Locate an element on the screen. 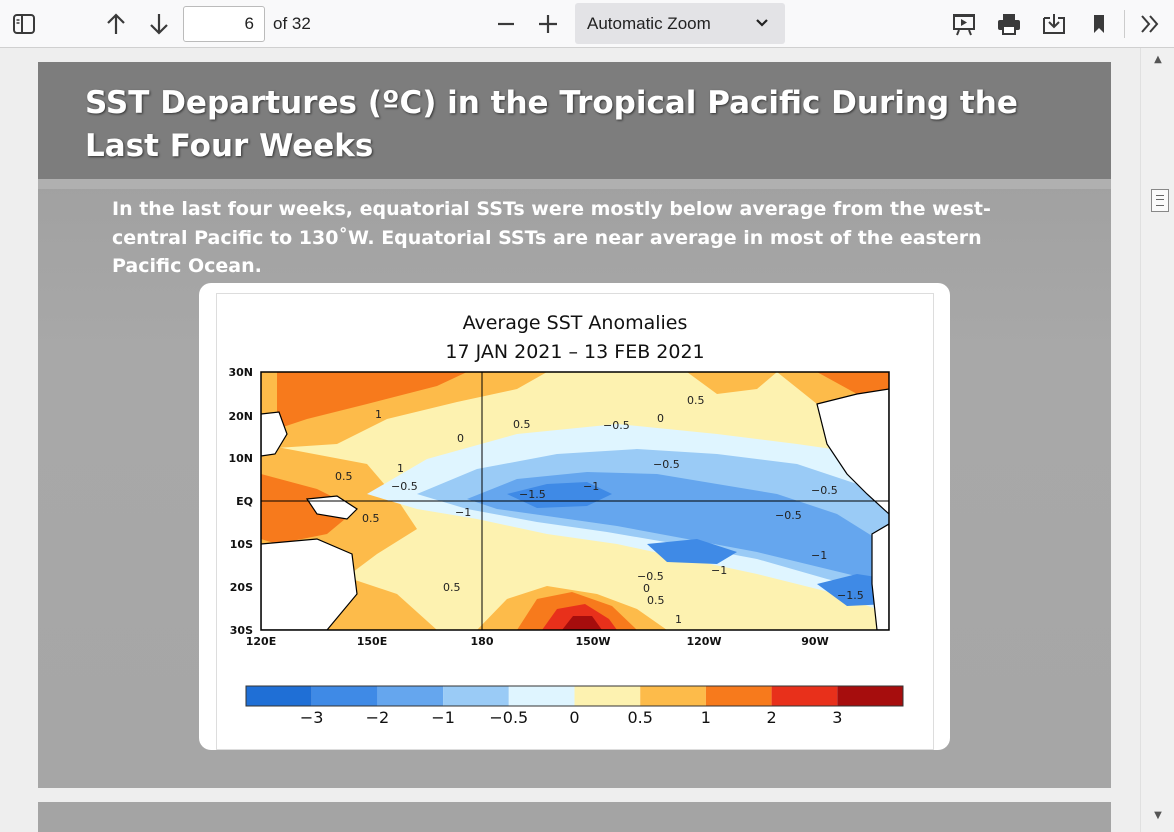 This screenshot has width=1174, height=832. lat-label: 30N is located at coordinates (240, 372).